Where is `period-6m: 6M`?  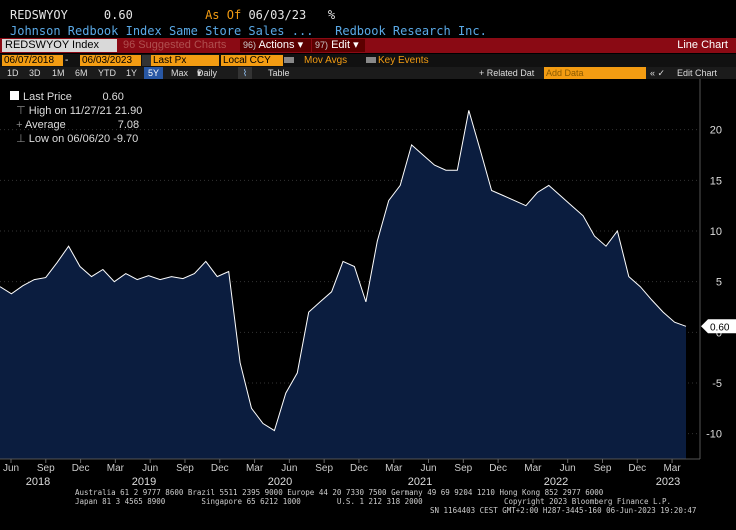
period-6m: 6M is located at coordinates (81, 73).